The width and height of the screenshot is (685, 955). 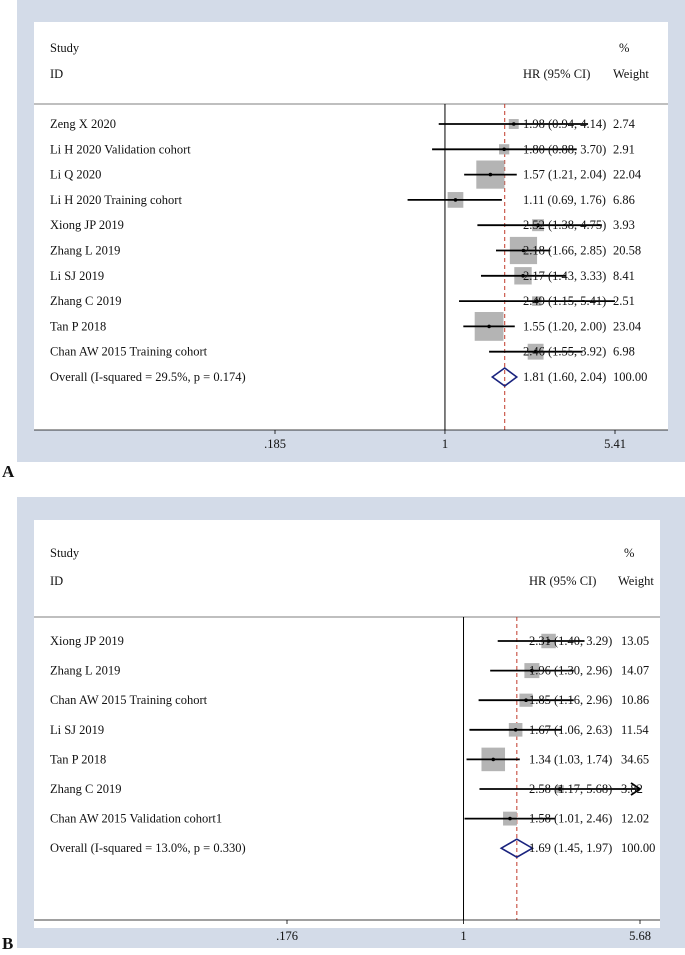 I want to click on pa-study-weight-text: 6.86, so click(x=624, y=200).